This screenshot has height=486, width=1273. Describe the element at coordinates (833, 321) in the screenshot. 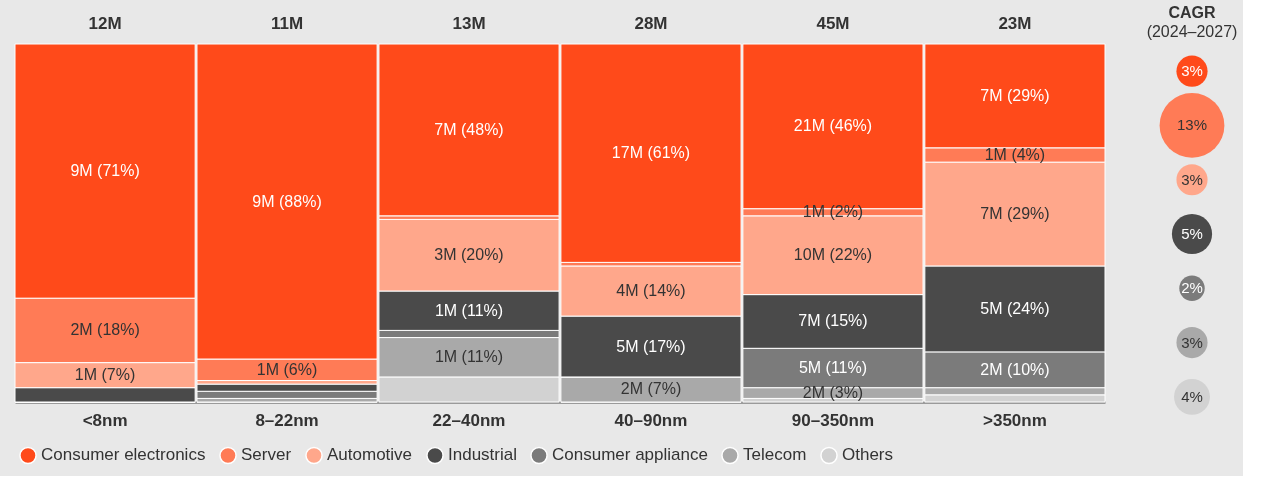

I see `data-label: 7M (15%)` at that location.